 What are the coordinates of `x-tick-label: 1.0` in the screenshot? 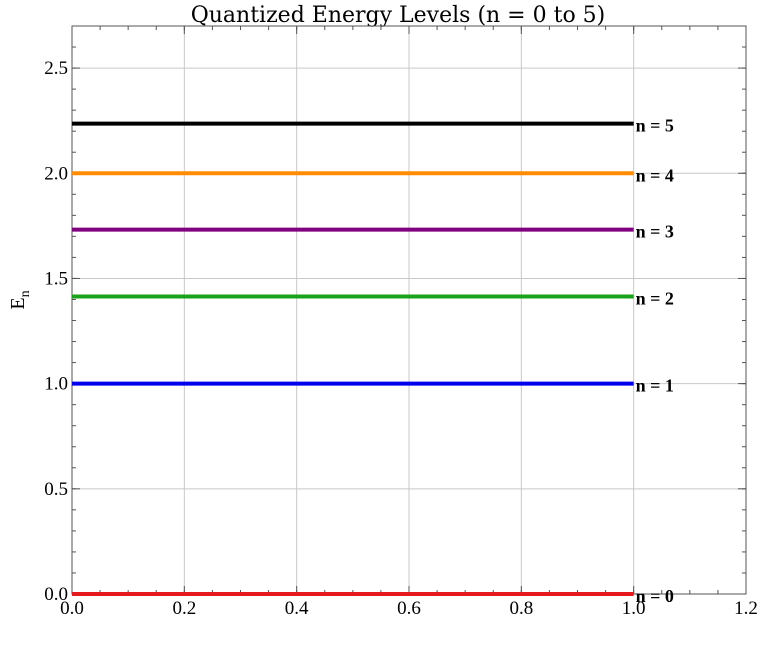 It's located at (634, 608).